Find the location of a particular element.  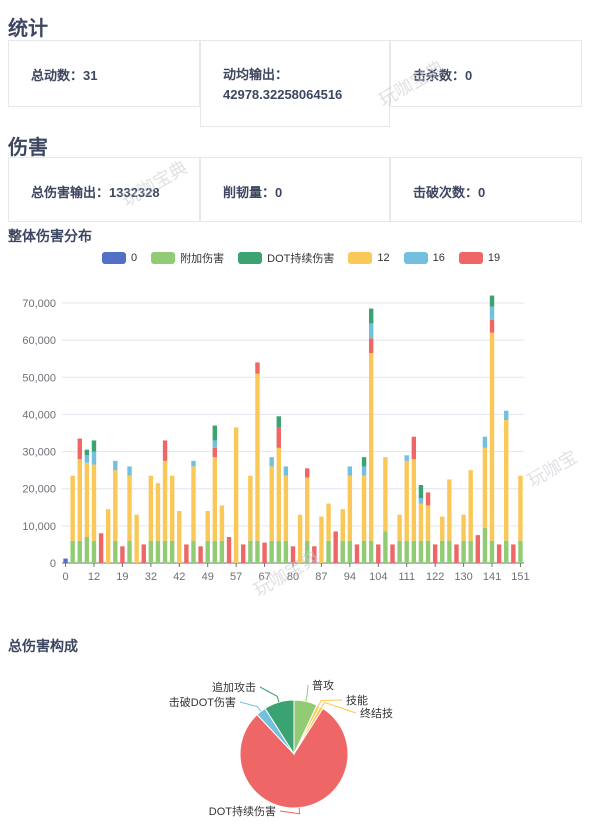

legend-item-0: 0 is located at coordinates (119, 258).